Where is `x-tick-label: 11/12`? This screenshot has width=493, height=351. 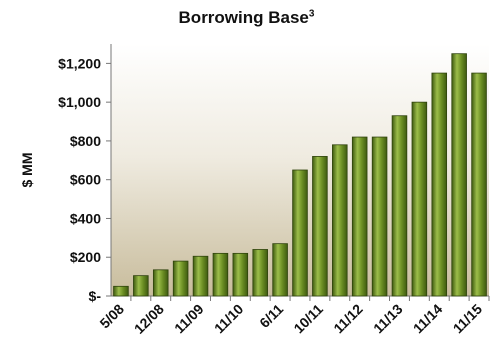
x-tick-label: 11/12 is located at coordinates (348, 319).